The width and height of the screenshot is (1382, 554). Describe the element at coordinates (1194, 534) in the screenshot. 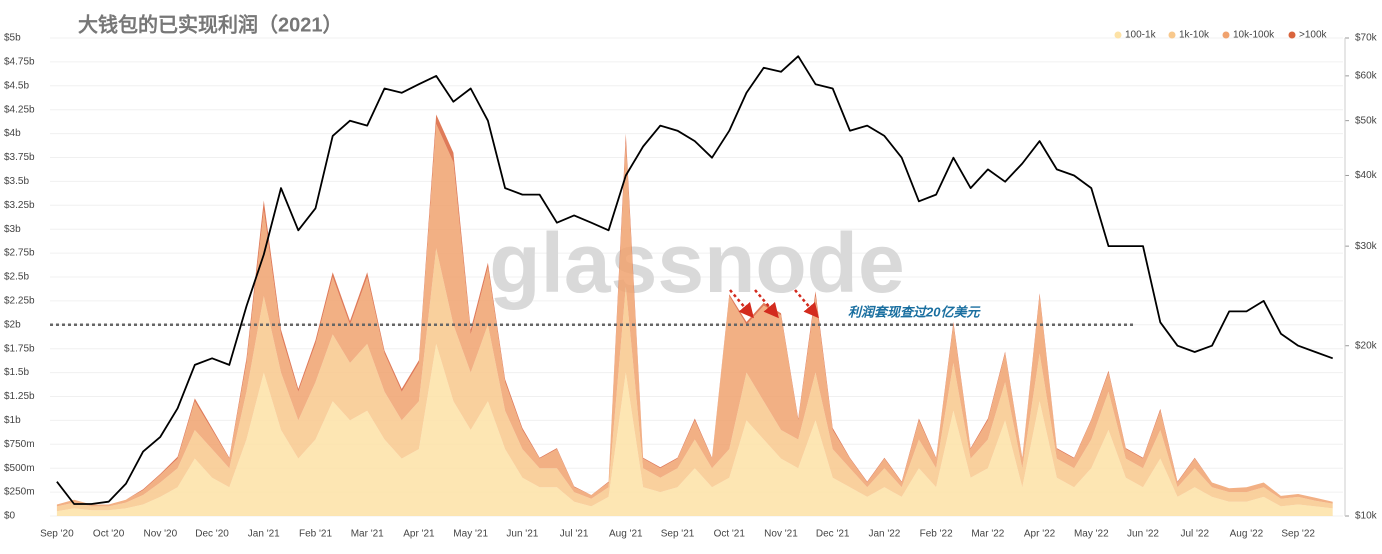

I see `x-tick-label: Jul '22` at that location.